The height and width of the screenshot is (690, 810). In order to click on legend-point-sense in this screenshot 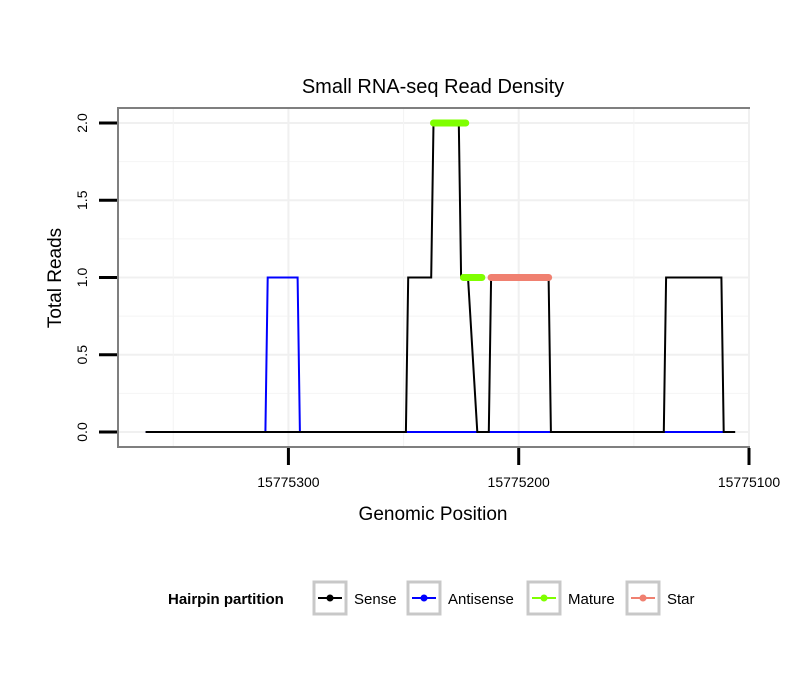, I will do `click(330, 598)`.